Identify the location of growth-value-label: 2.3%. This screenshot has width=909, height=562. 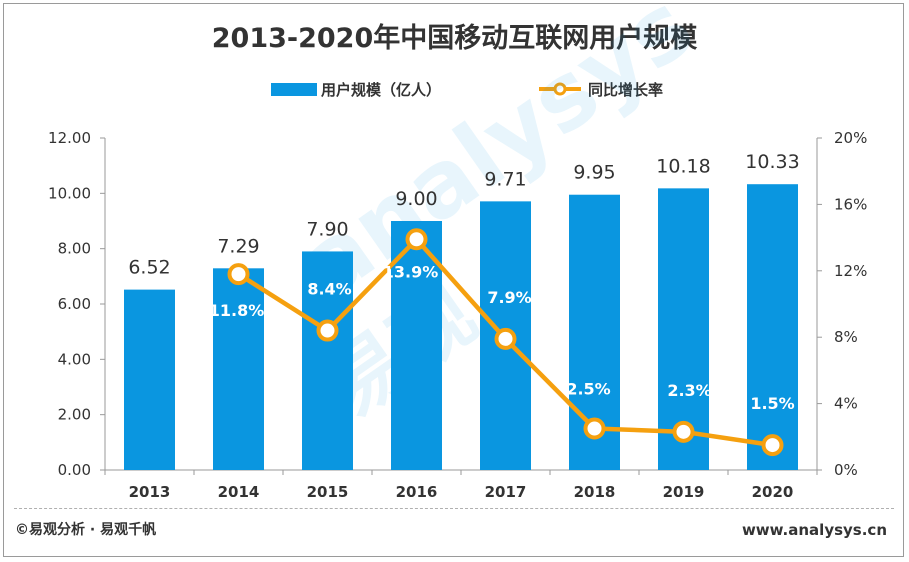
(689, 390).